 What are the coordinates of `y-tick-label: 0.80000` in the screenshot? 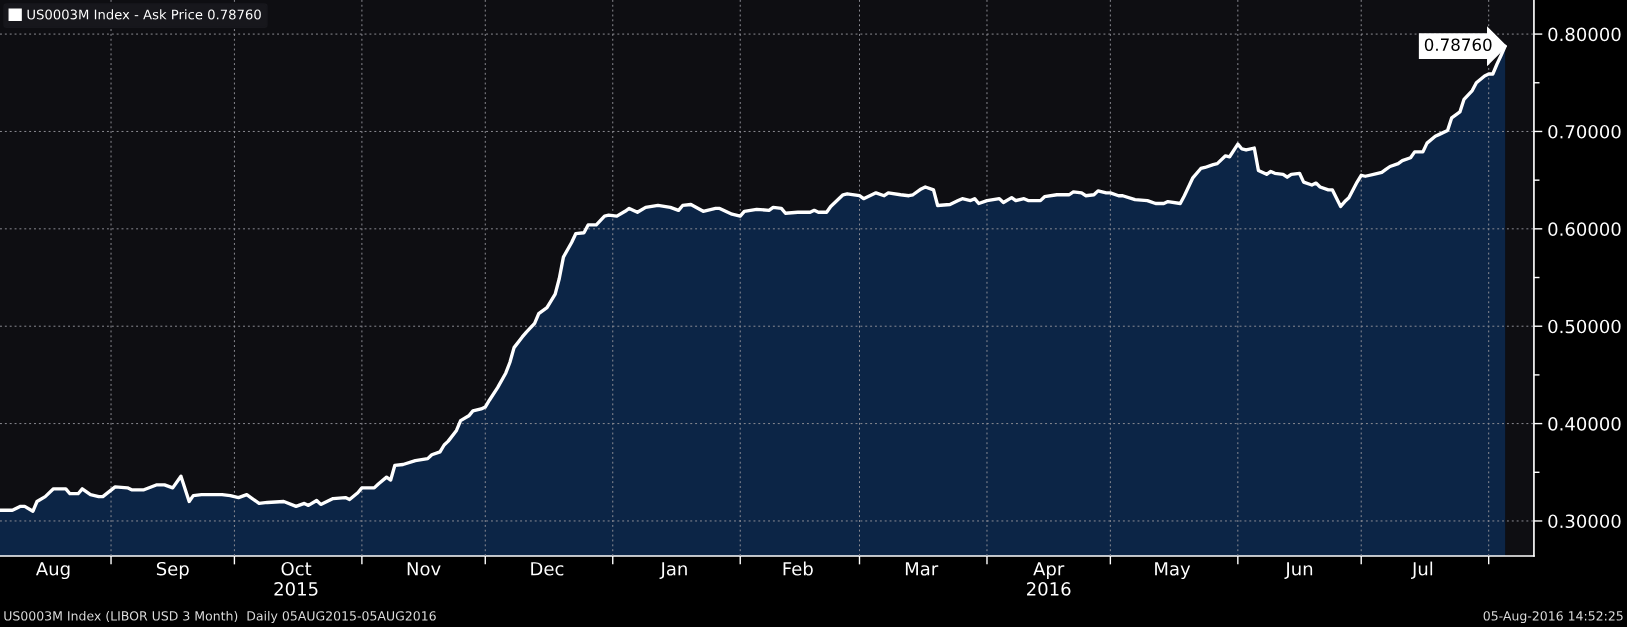 It's located at (1584, 34).